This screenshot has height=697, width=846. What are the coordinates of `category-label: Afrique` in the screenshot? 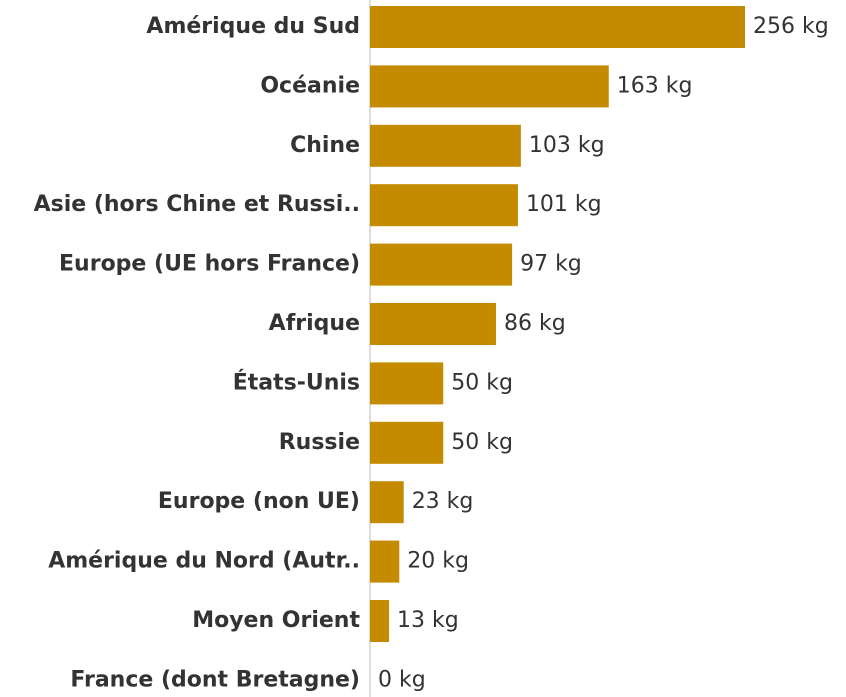 It's located at (314, 323).